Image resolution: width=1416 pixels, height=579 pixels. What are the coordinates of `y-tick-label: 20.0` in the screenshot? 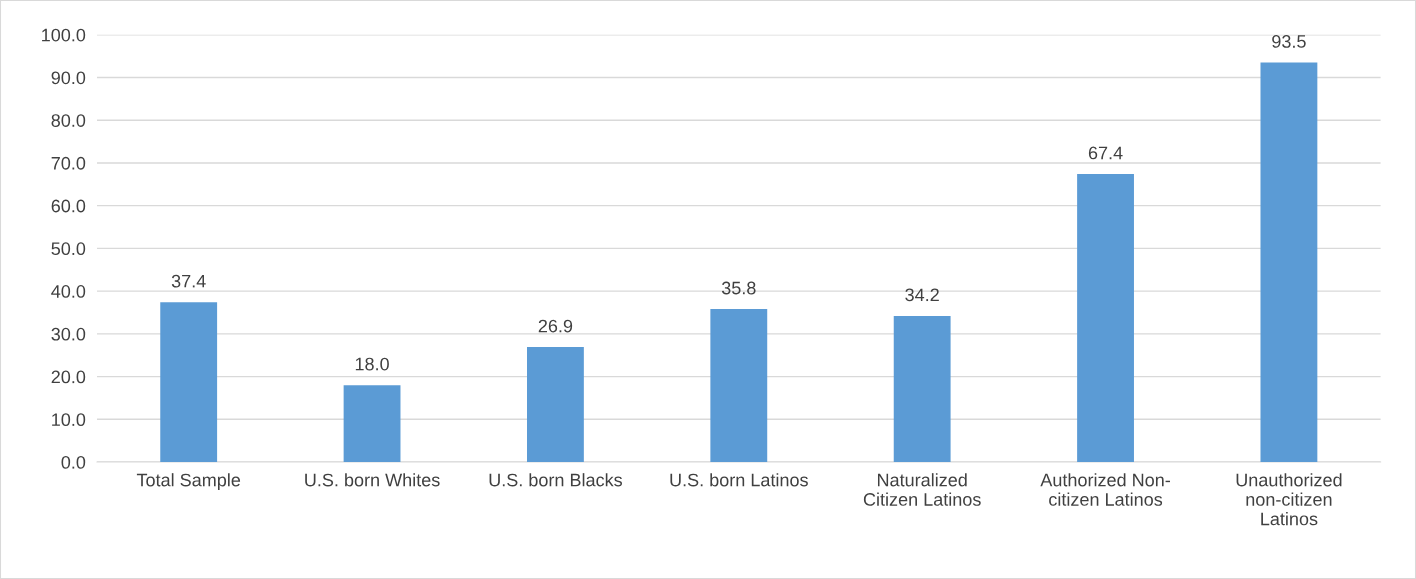 It's located at (68, 377).